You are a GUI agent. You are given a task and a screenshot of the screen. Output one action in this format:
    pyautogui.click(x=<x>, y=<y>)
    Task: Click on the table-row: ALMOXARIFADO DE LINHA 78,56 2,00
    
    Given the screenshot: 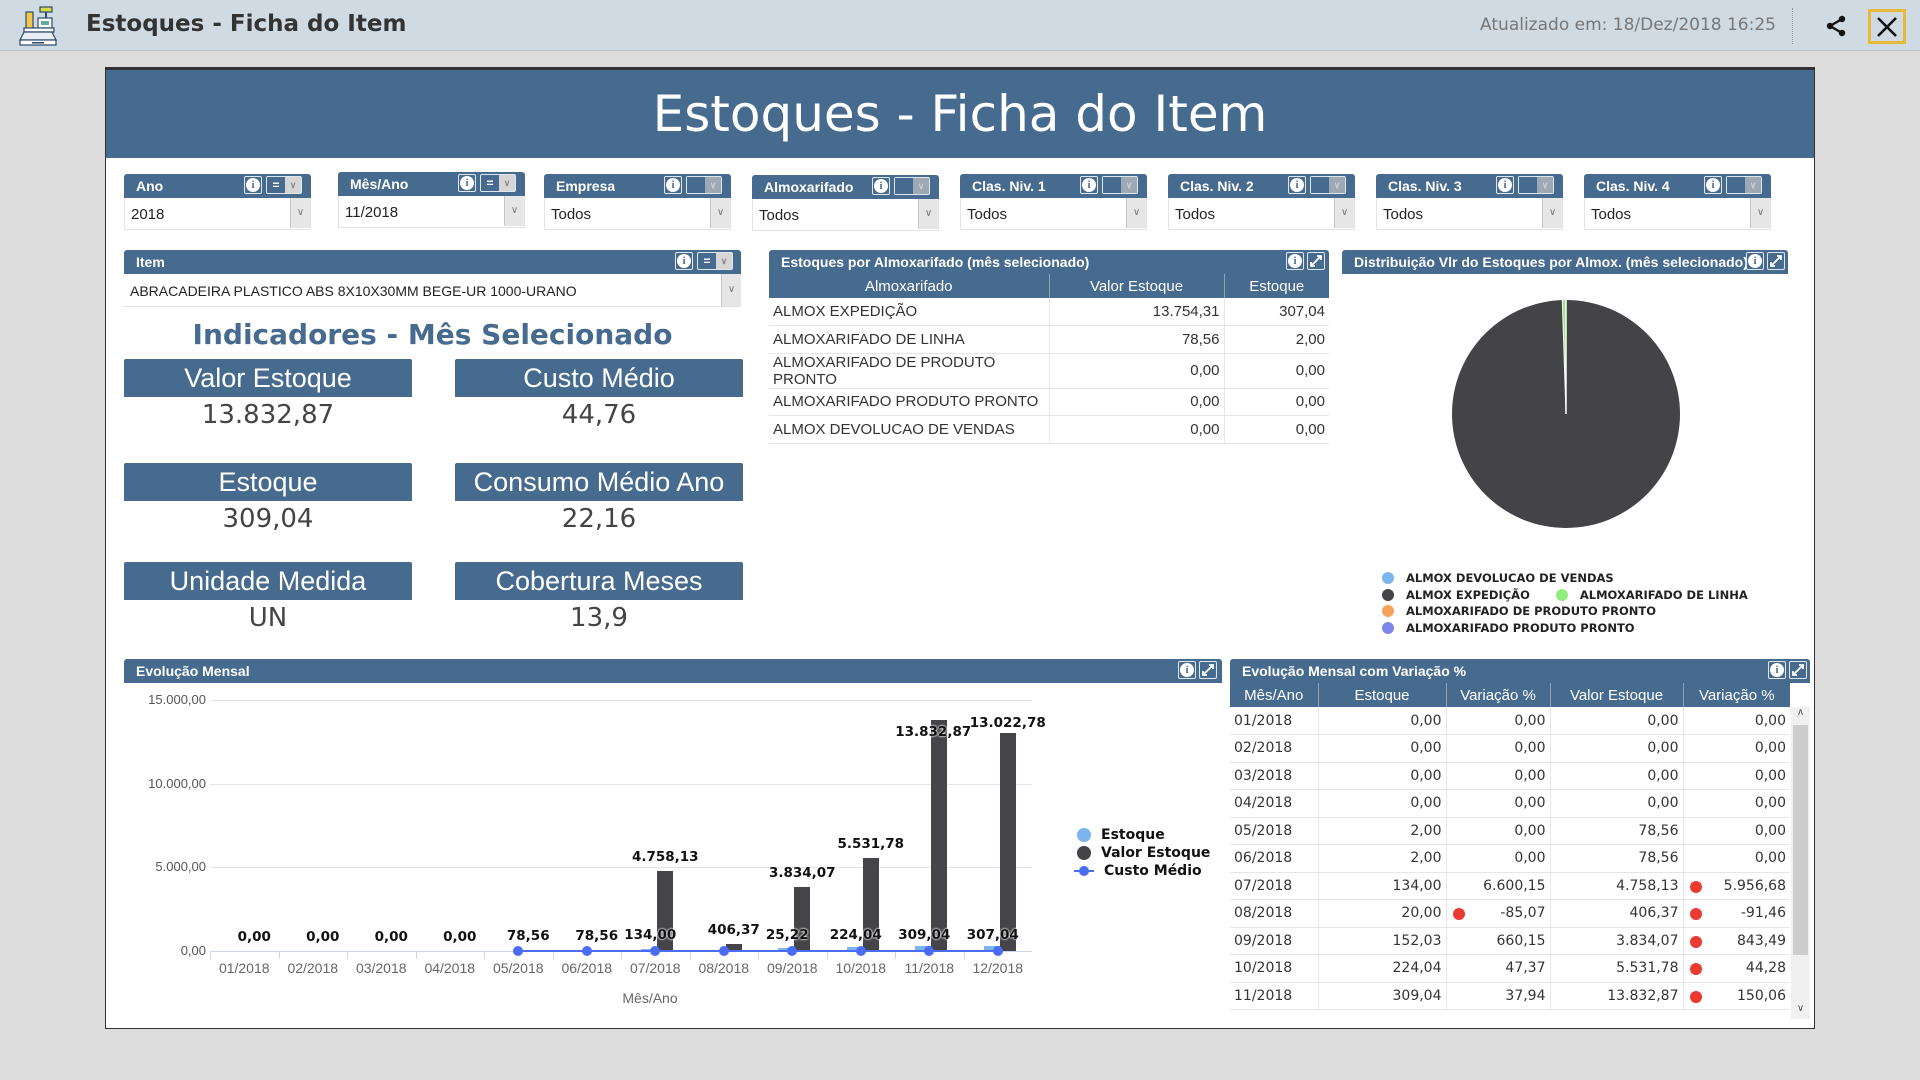 What is the action you would take?
    pyautogui.click(x=1049, y=339)
    